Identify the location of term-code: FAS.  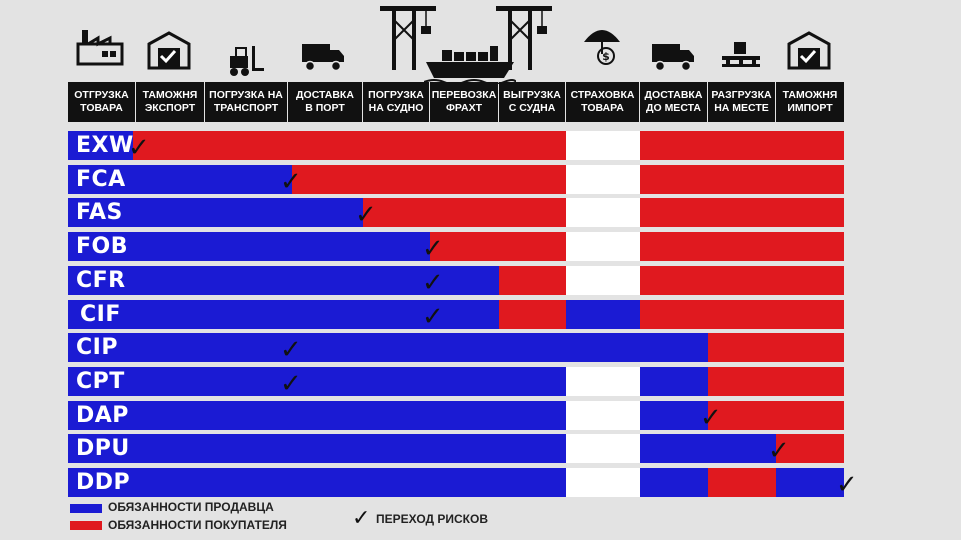
(99, 212).